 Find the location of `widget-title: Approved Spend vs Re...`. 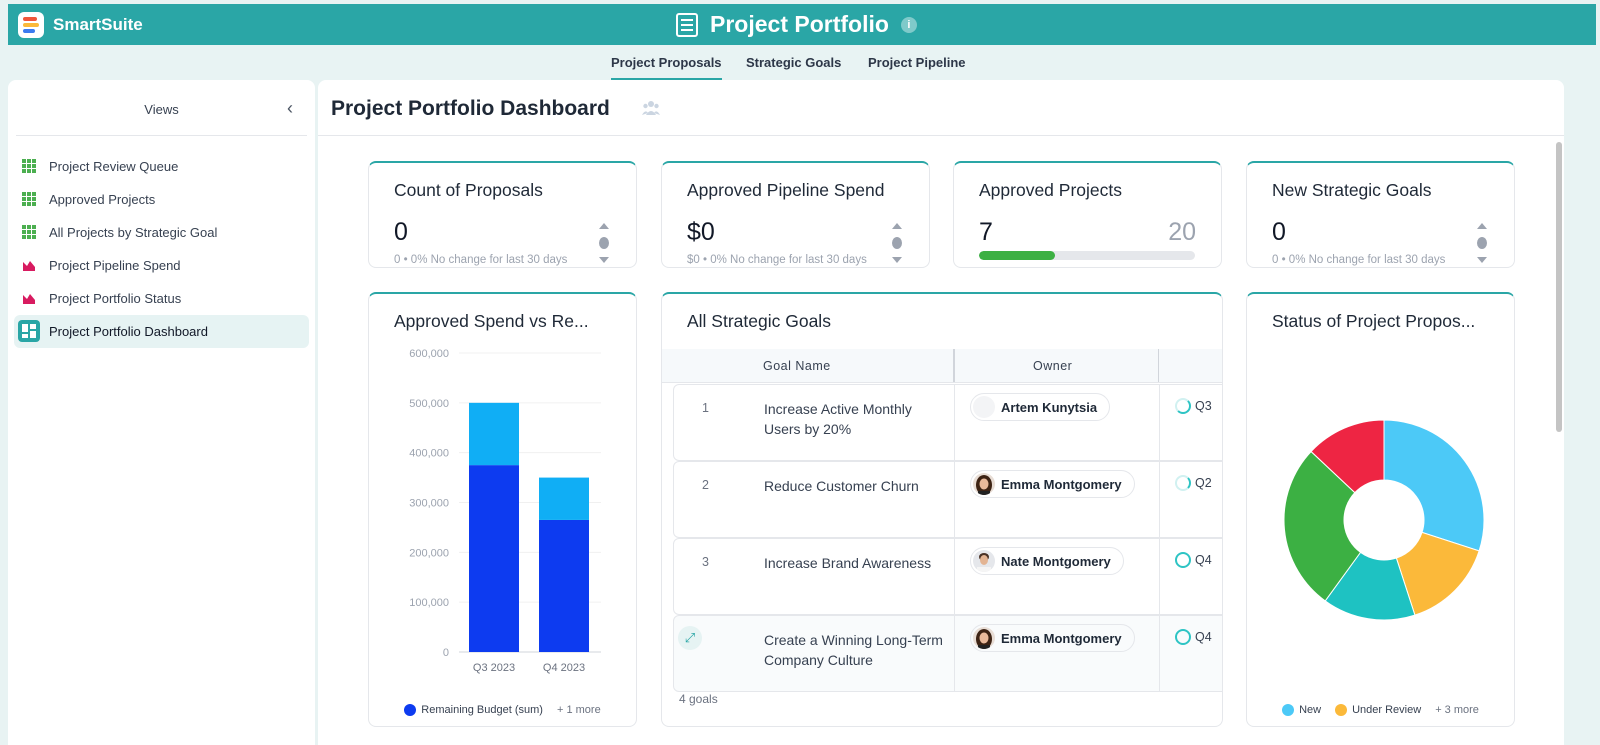

widget-title: Approved Spend vs Re... is located at coordinates (491, 321).